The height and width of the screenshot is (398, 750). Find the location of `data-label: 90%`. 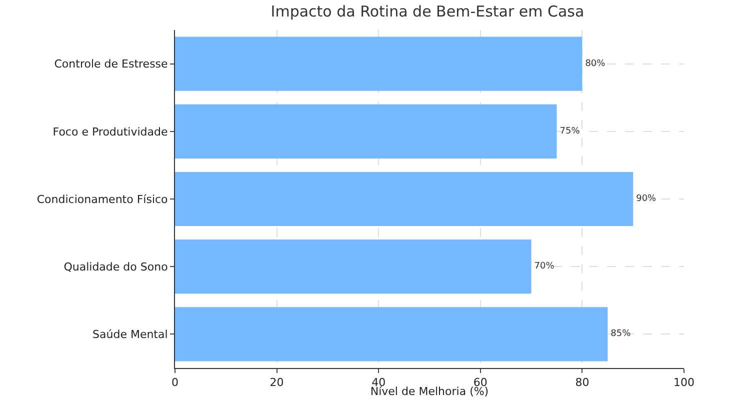

data-label: 90% is located at coordinates (646, 199).